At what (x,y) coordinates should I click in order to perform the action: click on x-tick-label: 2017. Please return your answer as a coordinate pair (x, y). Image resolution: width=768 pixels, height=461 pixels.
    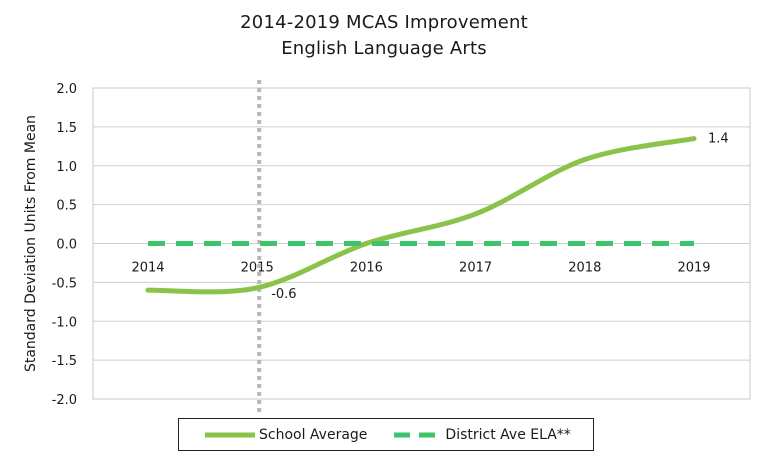
    Looking at the image, I should click on (475, 268).